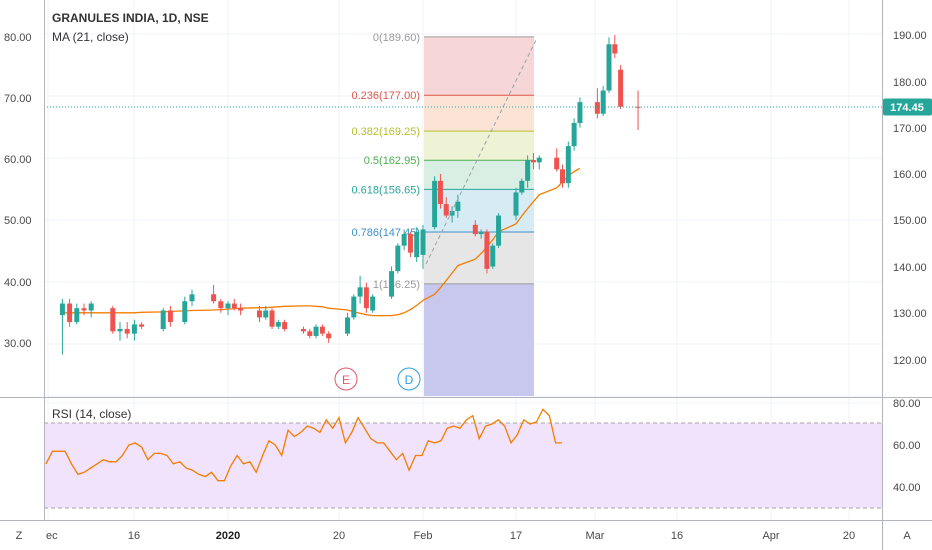  What do you see at coordinates (91, 414) in the screenshot?
I see `rsi-legend: RSI (14, close)` at bounding box center [91, 414].